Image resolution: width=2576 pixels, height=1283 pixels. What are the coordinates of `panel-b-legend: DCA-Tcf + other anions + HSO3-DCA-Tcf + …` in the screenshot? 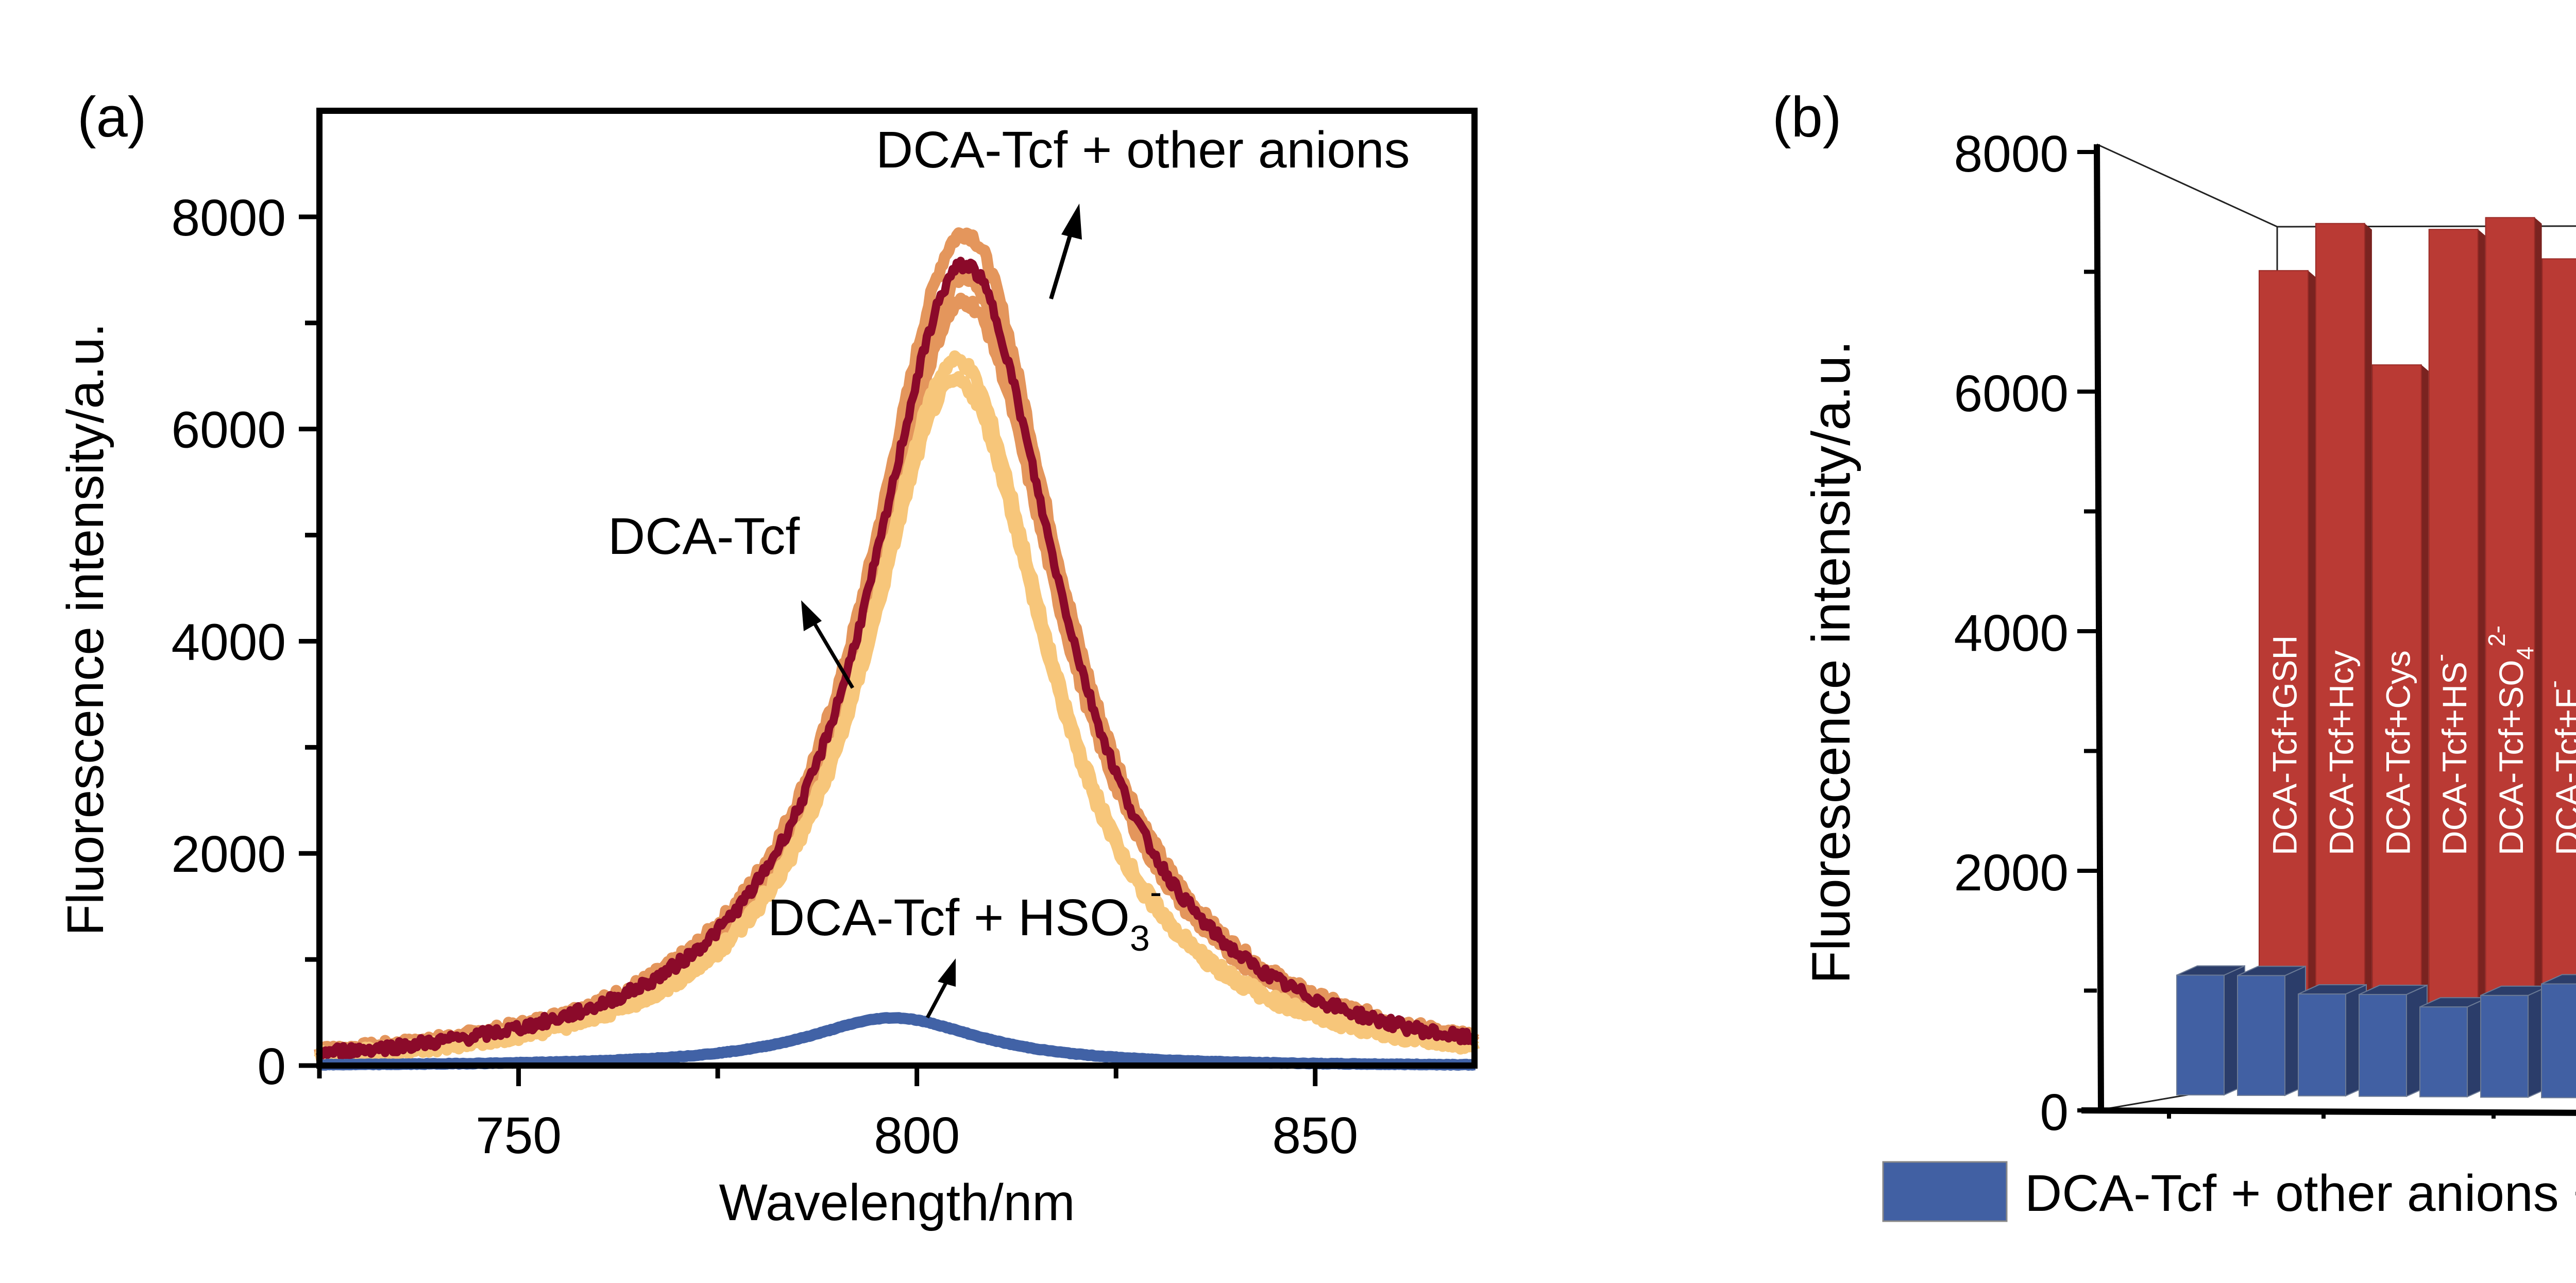 It's located at (2229, 1193).